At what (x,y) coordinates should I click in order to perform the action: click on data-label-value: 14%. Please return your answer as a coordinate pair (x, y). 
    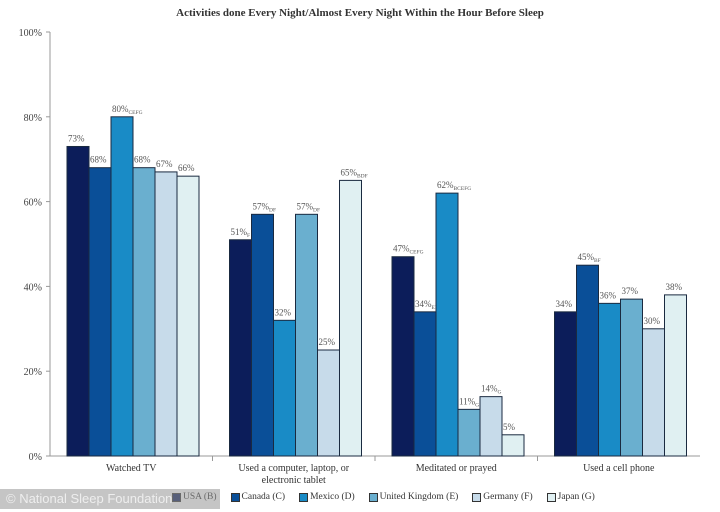
    Looking at the image, I should click on (489, 389).